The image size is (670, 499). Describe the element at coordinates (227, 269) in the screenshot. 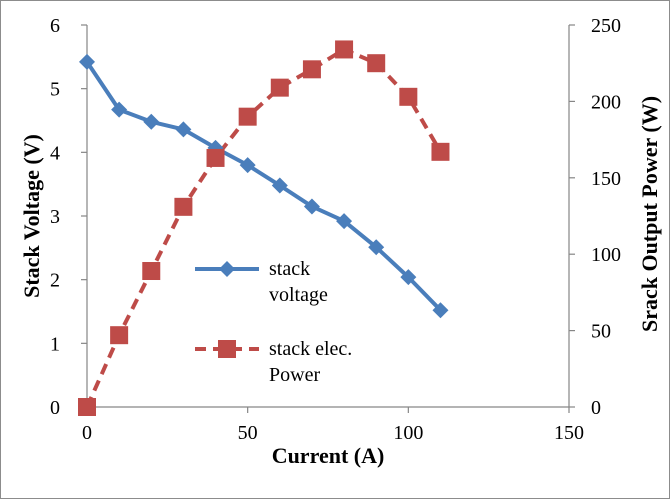

I see `legend-marker-diamond` at that location.